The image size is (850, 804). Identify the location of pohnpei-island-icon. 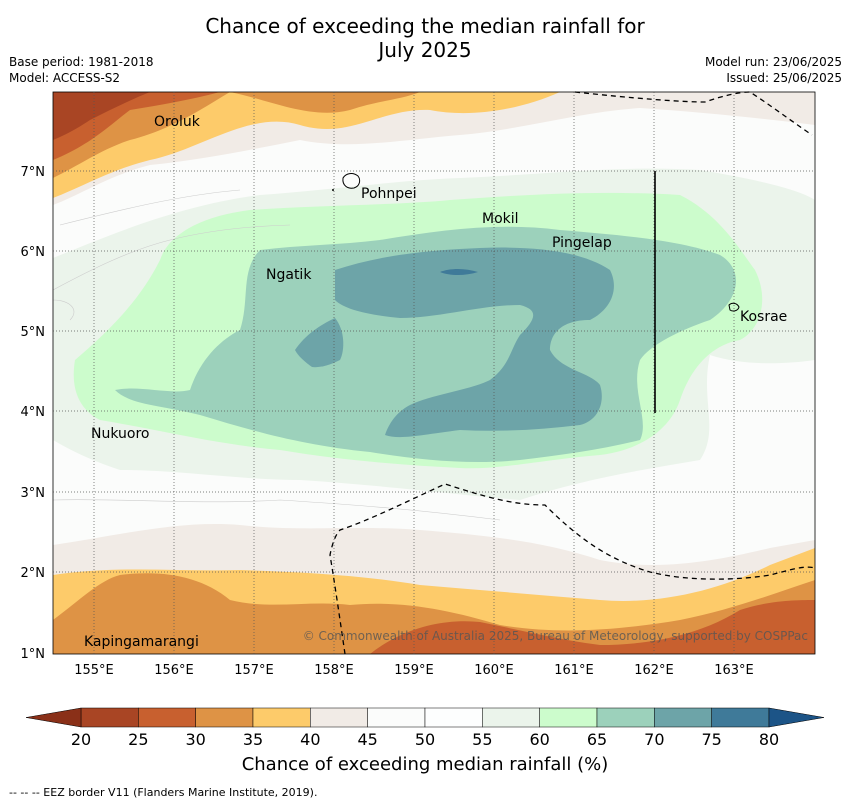
(351, 181).